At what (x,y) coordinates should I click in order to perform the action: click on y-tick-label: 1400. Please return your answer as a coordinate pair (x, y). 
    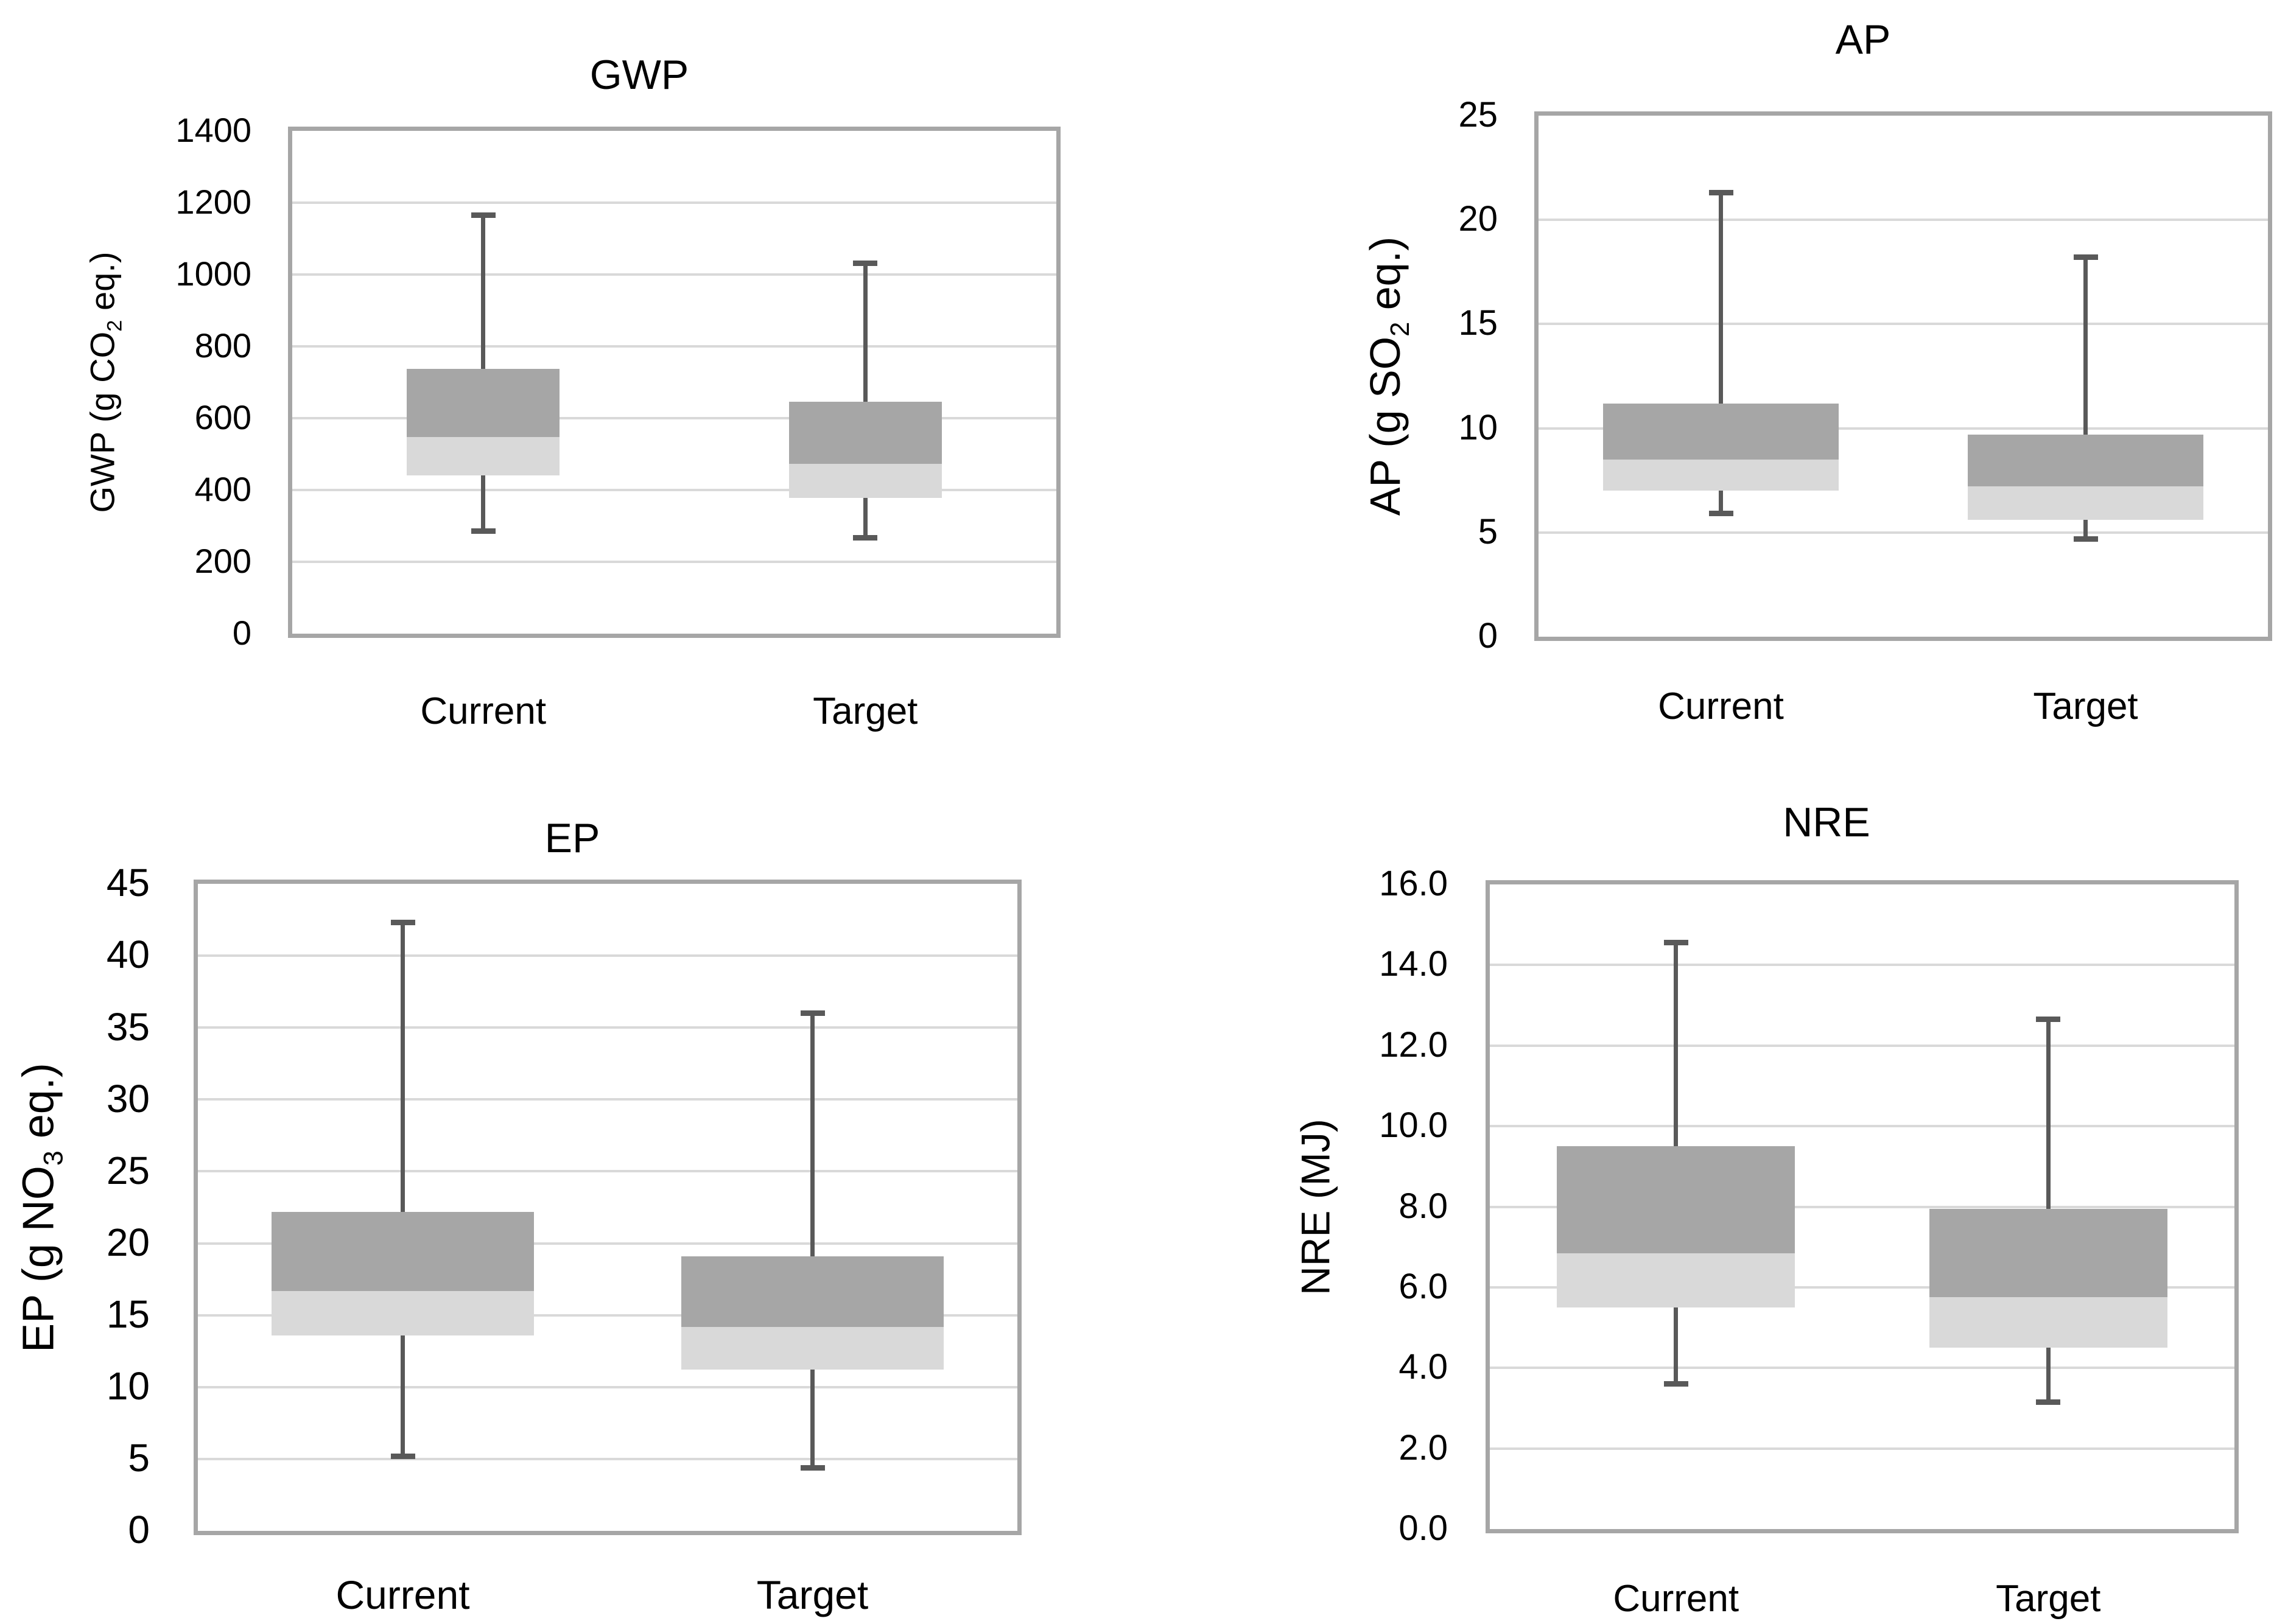
    Looking at the image, I should click on (213, 130).